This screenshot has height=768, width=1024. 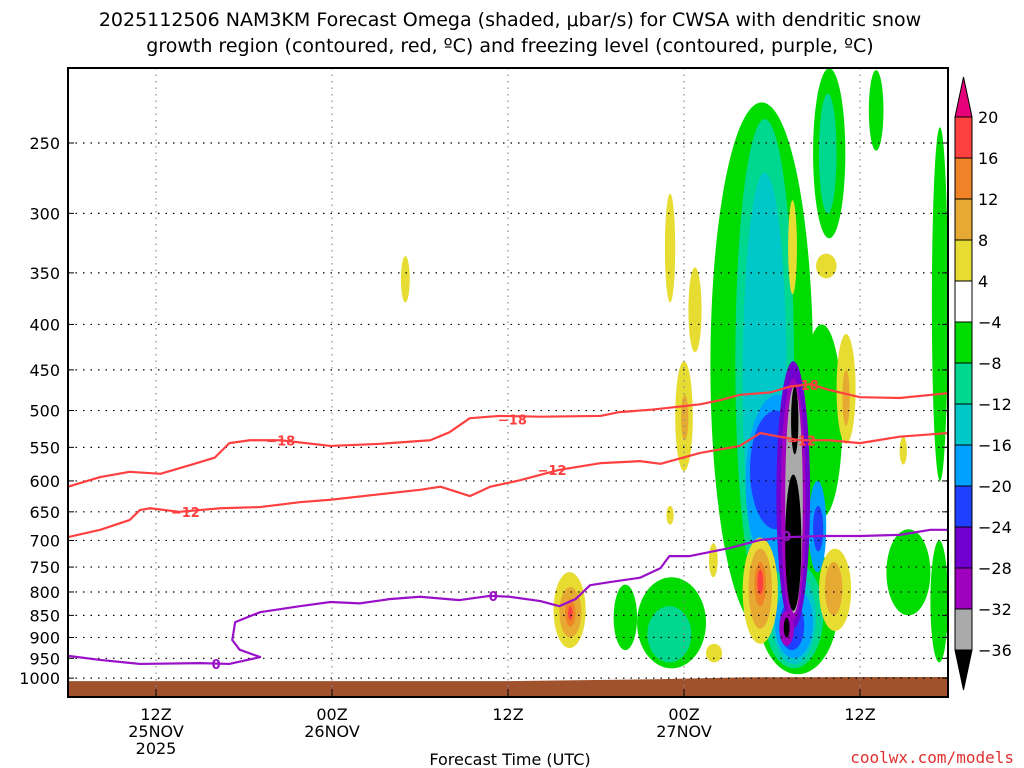 I want to click on y-tick-label: 350, so click(x=44, y=273).